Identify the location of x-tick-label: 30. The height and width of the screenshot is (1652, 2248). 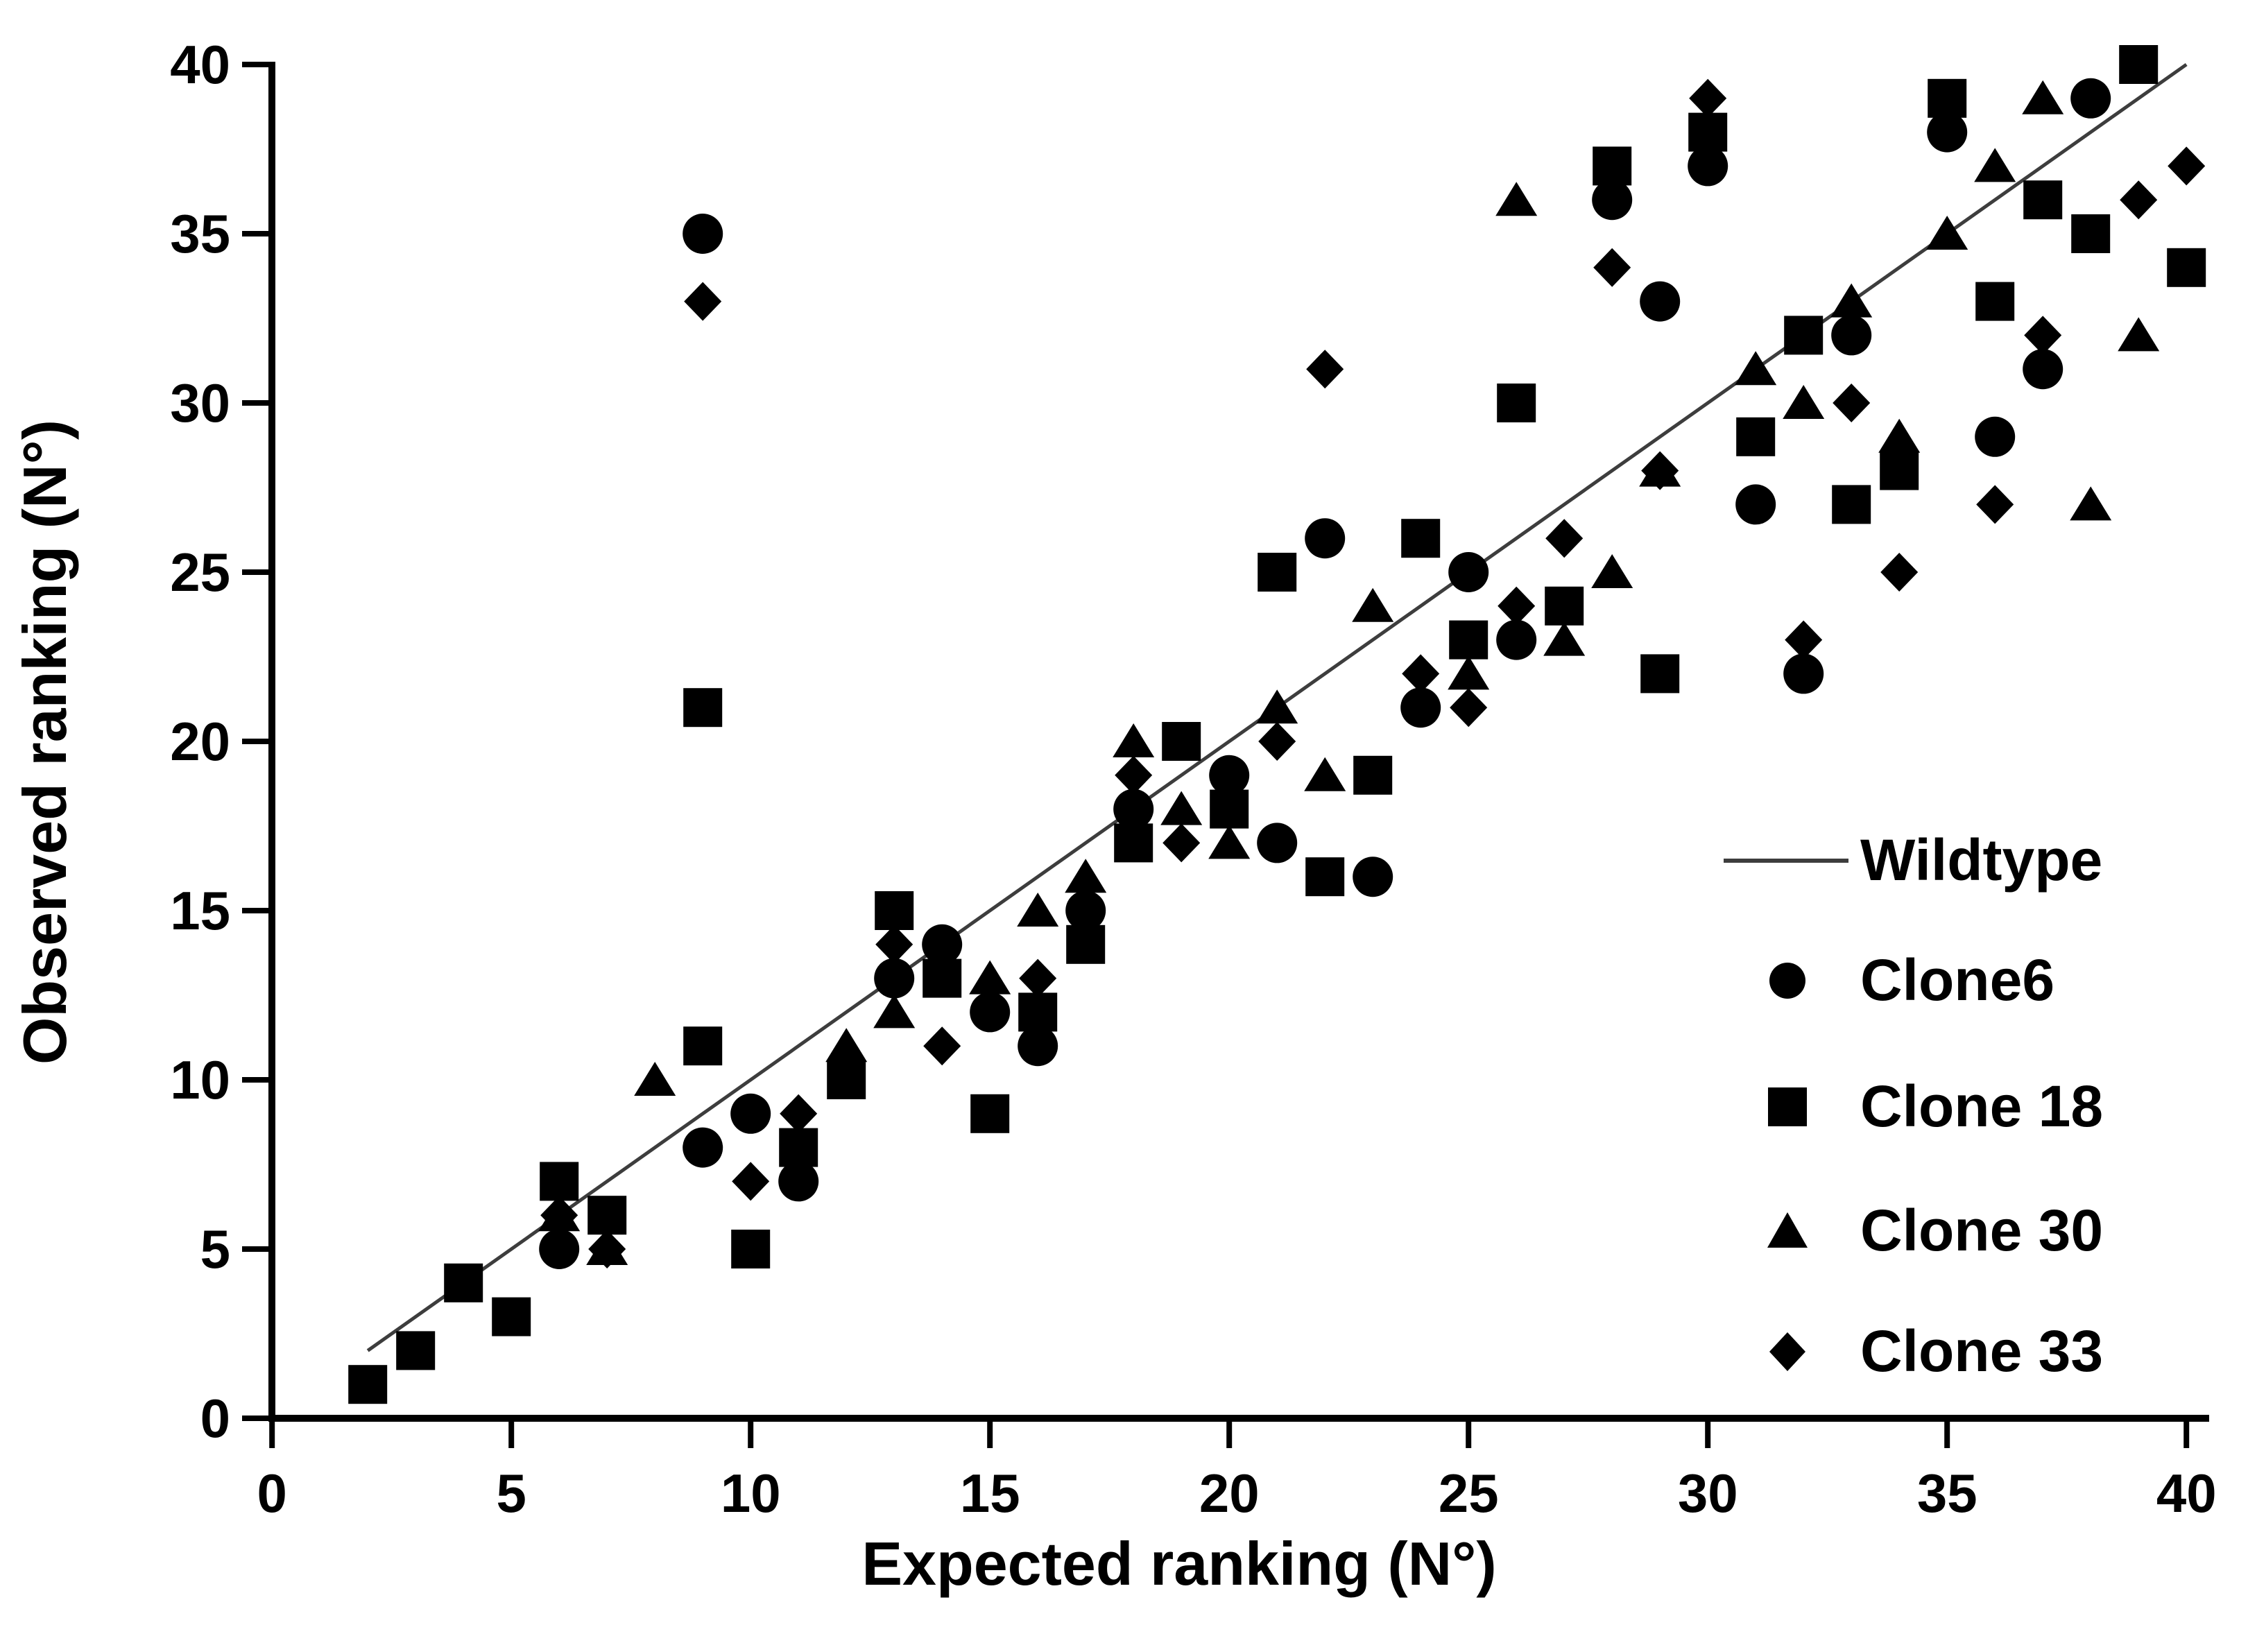
(1708, 1493).